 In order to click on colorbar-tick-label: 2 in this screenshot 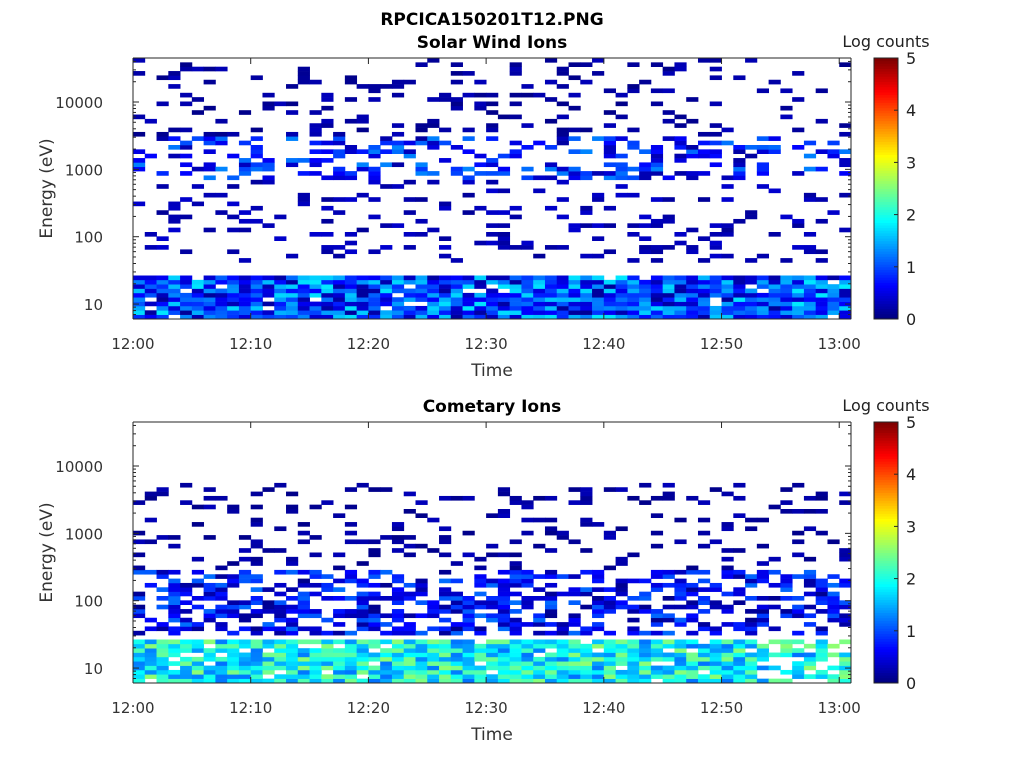, I will do `click(911, 215)`.